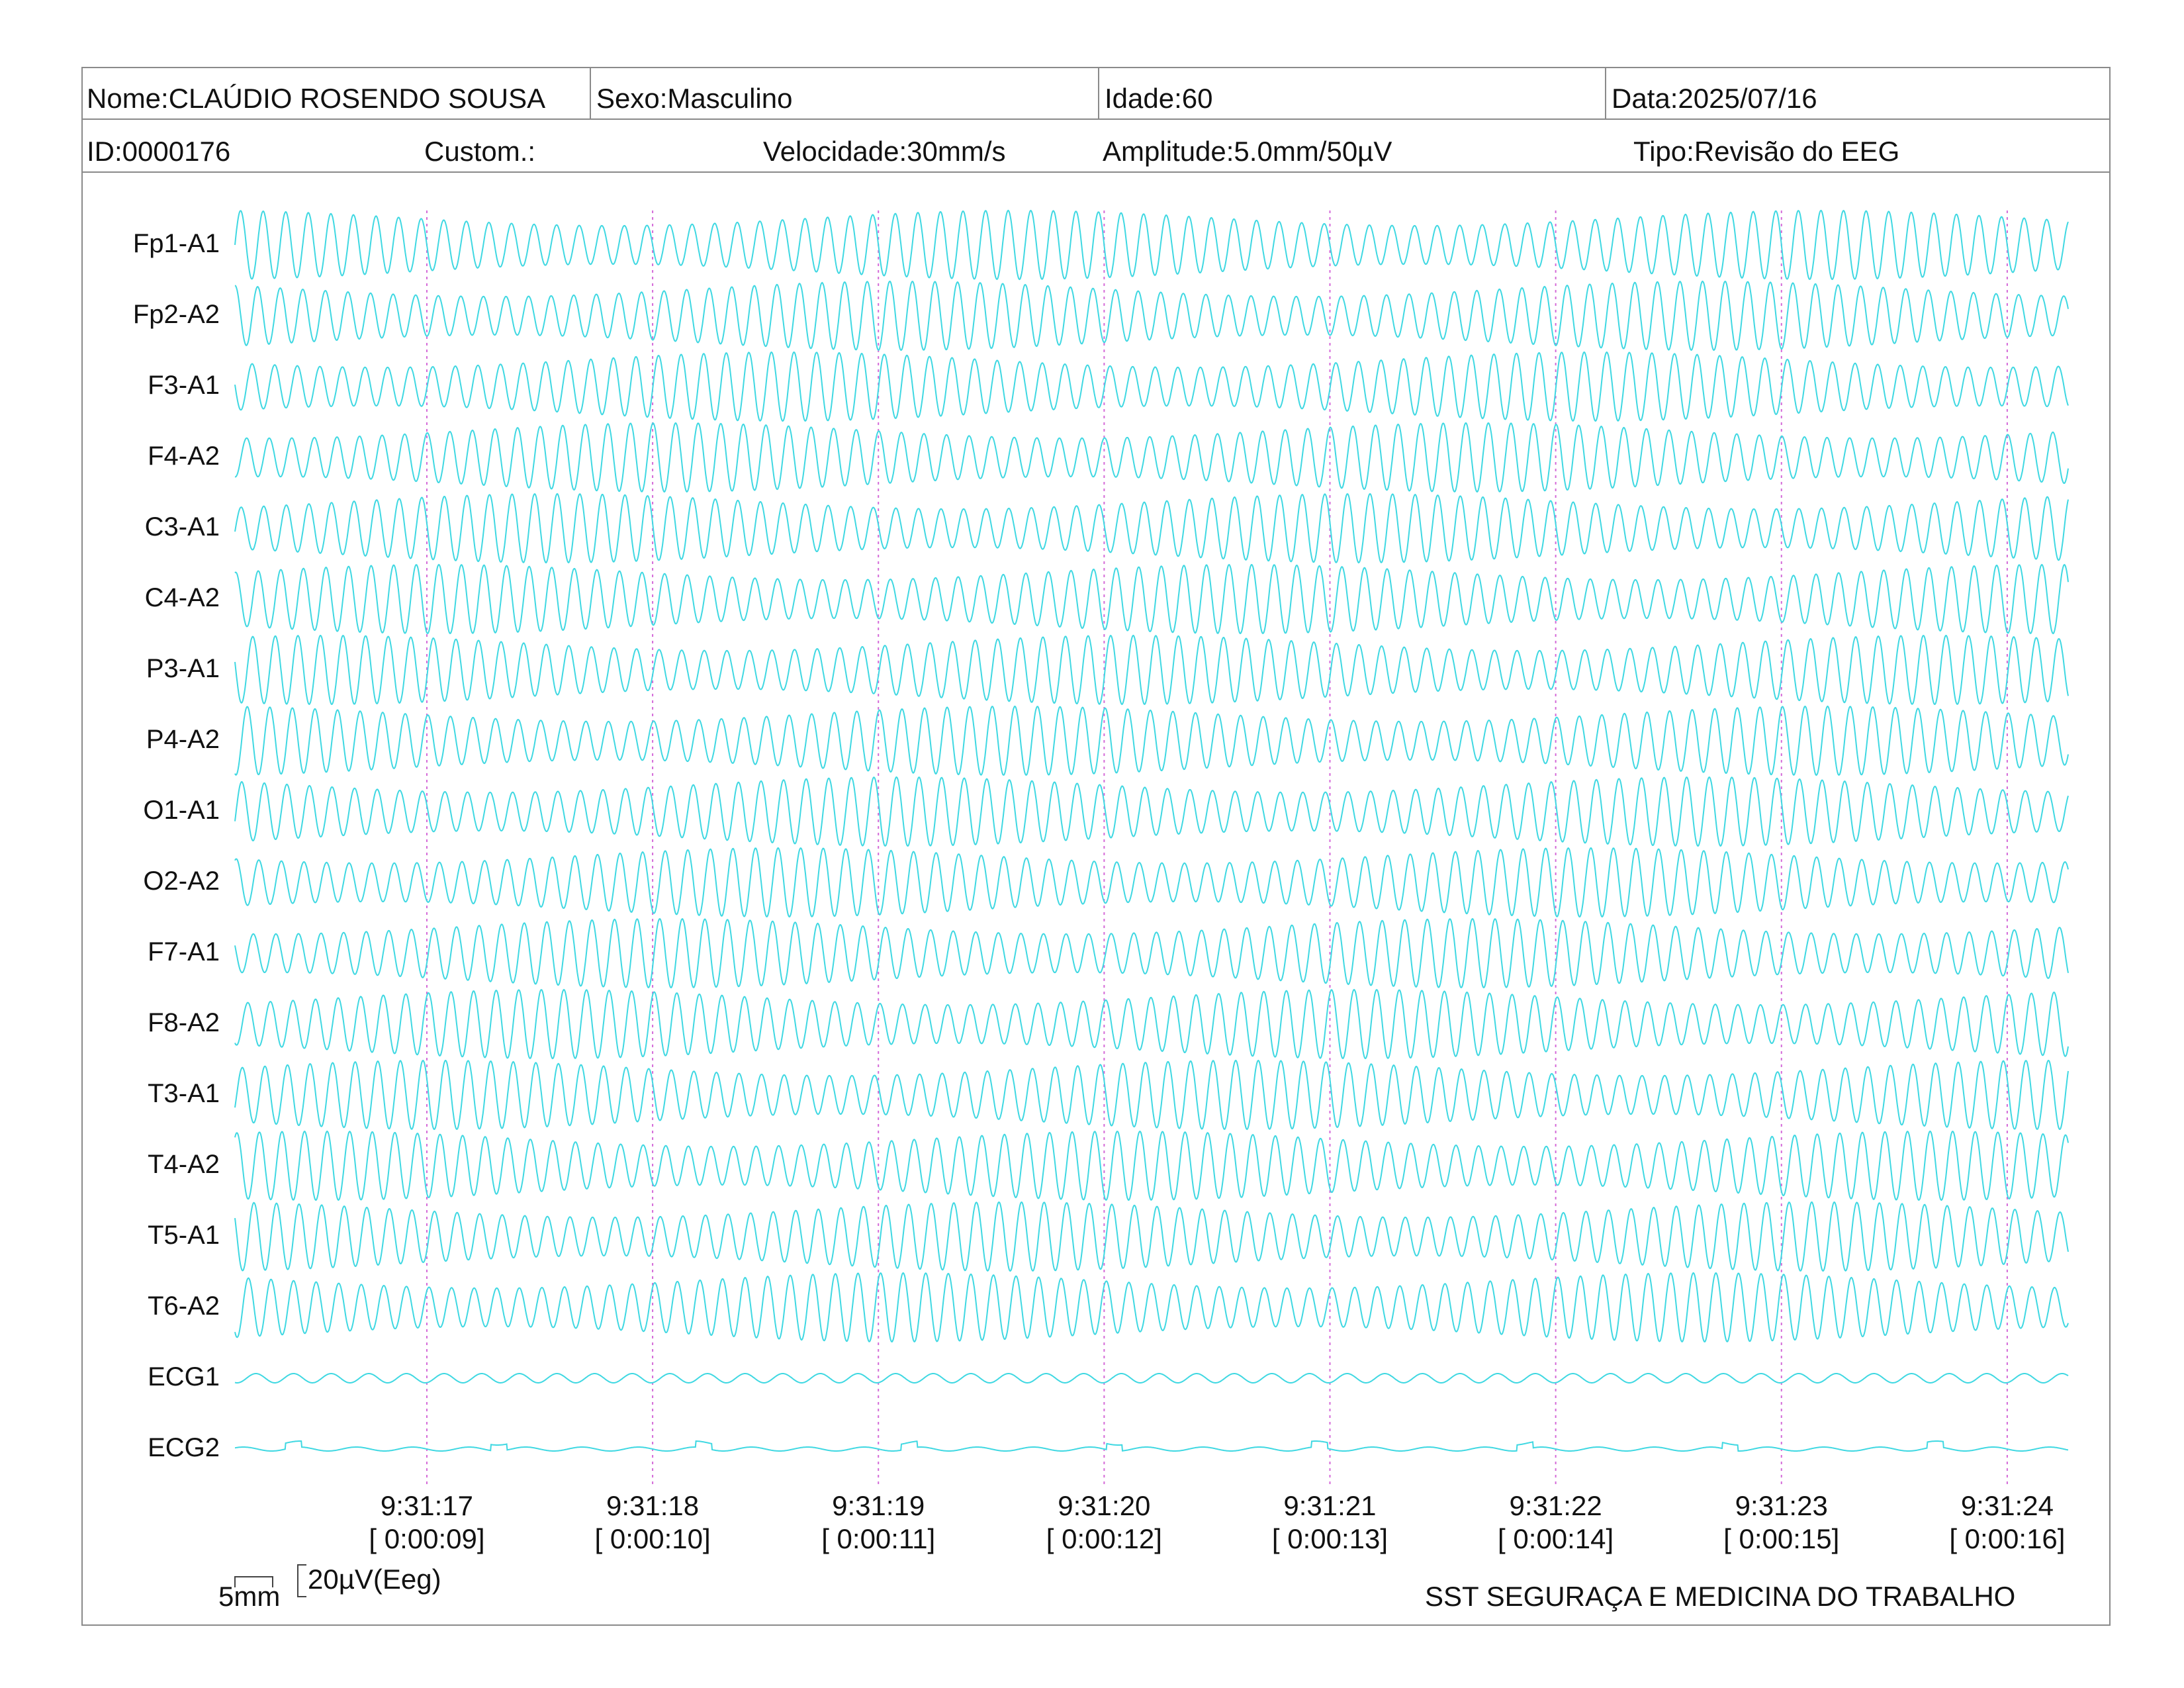 The width and height of the screenshot is (2184, 1688). Describe the element at coordinates (176, 314) in the screenshot. I see `channel-label: Fp2-A2` at that location.